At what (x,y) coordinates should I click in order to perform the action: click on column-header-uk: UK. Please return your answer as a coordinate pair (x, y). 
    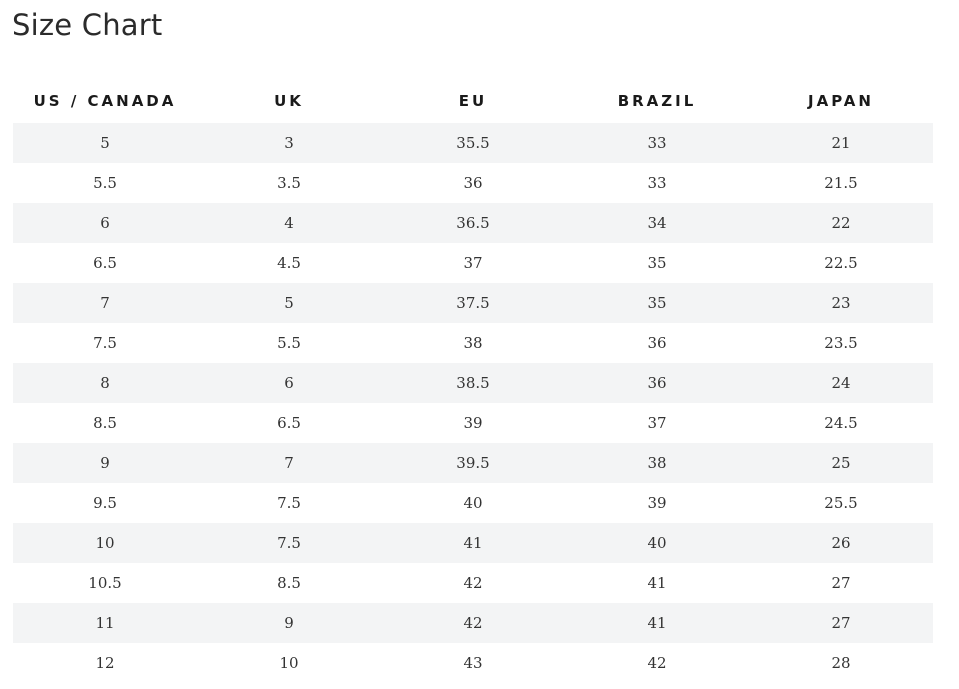
    Looking at the image, I should click on (289, 100).